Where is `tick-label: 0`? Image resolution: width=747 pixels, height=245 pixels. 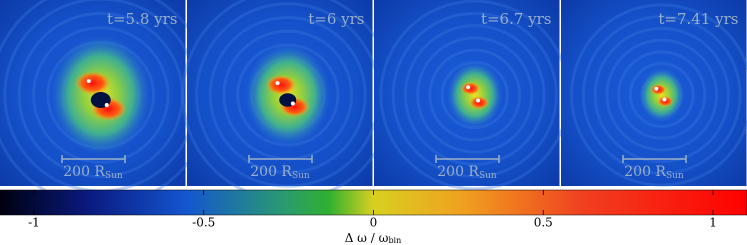
tick-label: 0 is located at coordinates (374, 223).